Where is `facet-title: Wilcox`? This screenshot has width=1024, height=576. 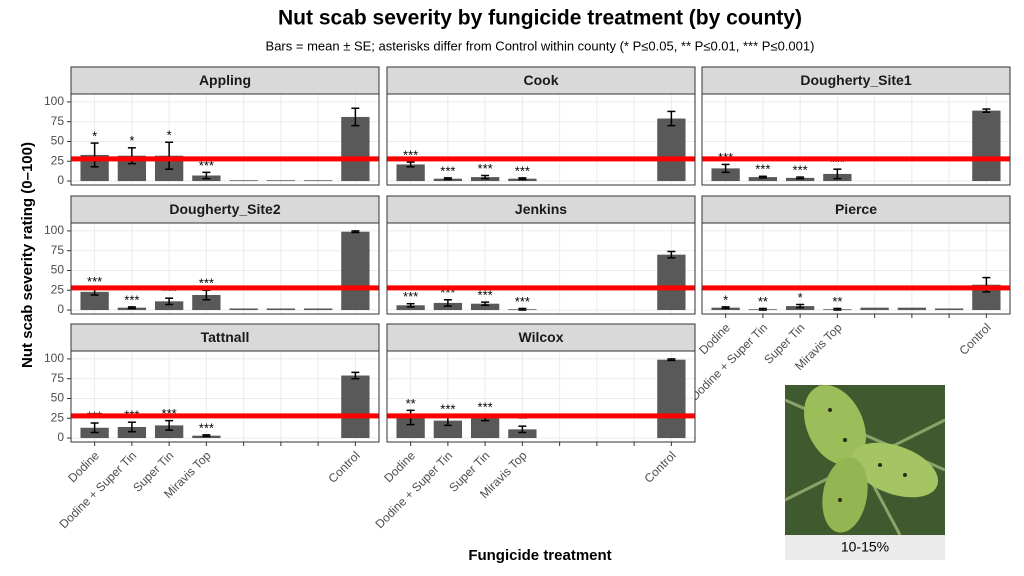
facet-title: Wilcox is located at coordinates (541, 337).